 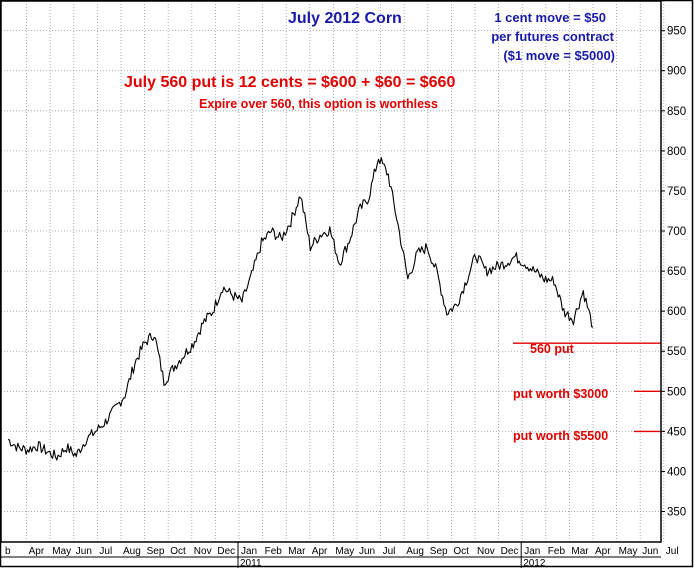 I want to click on y-tick-label: 700, so click(x=676, y=232).